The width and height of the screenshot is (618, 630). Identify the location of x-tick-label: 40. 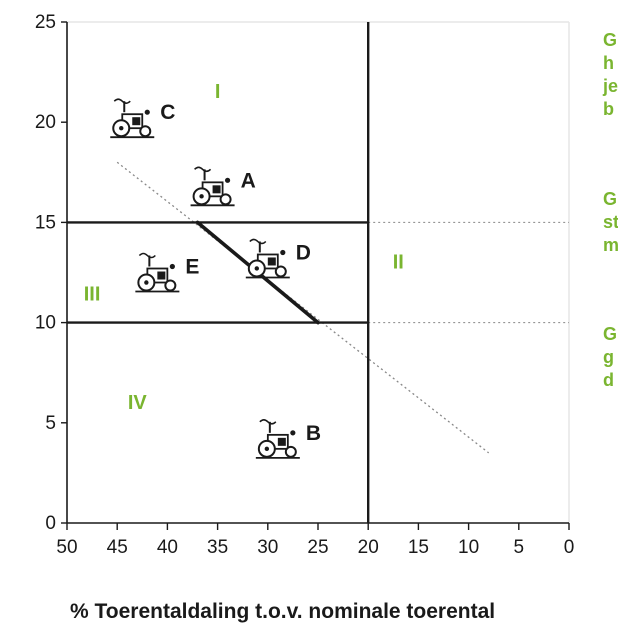
(167, 547).